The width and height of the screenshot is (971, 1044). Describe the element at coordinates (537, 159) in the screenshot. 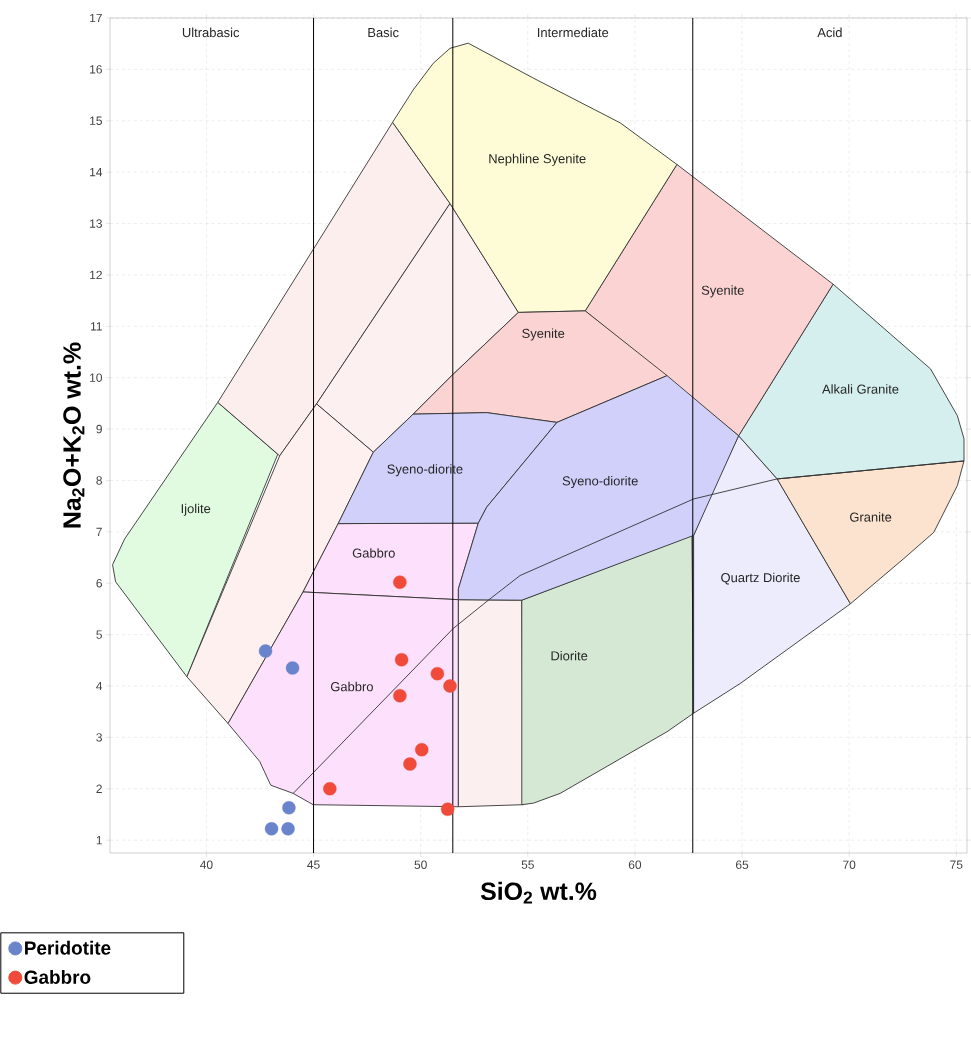

I see `annotation: Nephline Syenite` at that location.